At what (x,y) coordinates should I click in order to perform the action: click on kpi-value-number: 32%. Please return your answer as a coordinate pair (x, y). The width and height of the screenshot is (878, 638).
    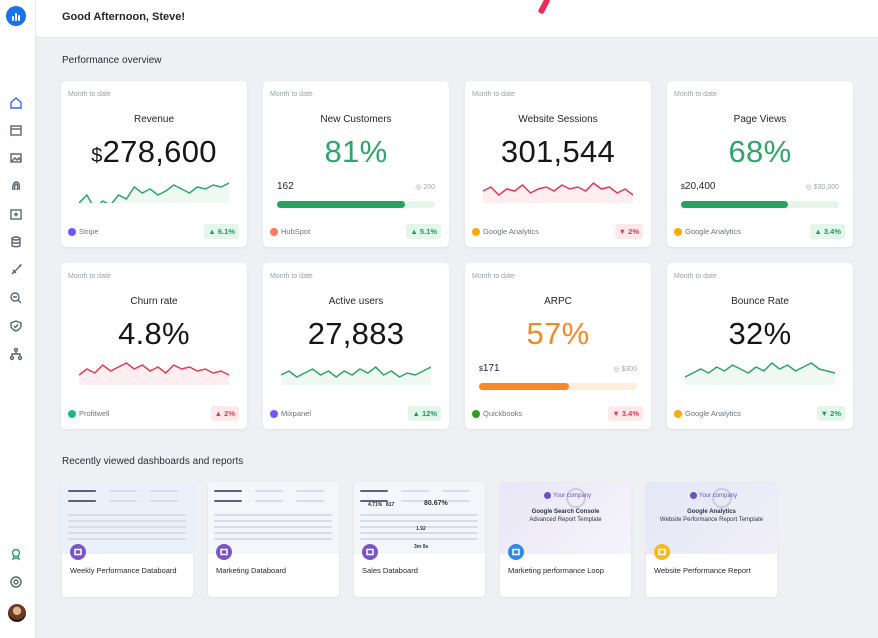
    Looking at the image, I should click on (760, 333).